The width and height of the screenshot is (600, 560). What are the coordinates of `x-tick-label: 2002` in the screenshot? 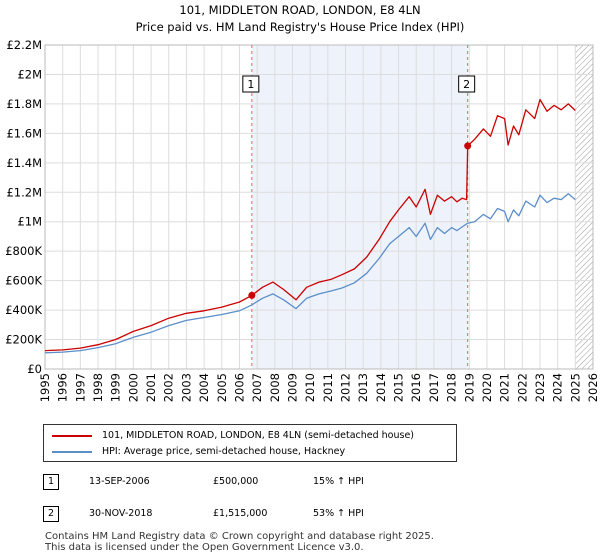 It's located at (169, 387).